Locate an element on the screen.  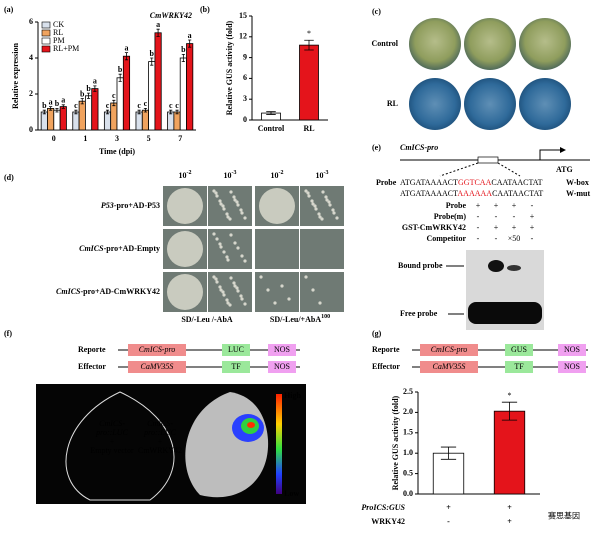
lane-symbol: - is located at coordinates (478, 216).